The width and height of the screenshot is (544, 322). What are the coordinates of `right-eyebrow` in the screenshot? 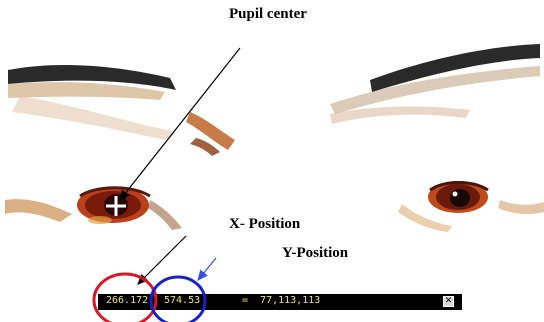 It's located at (435, 84).